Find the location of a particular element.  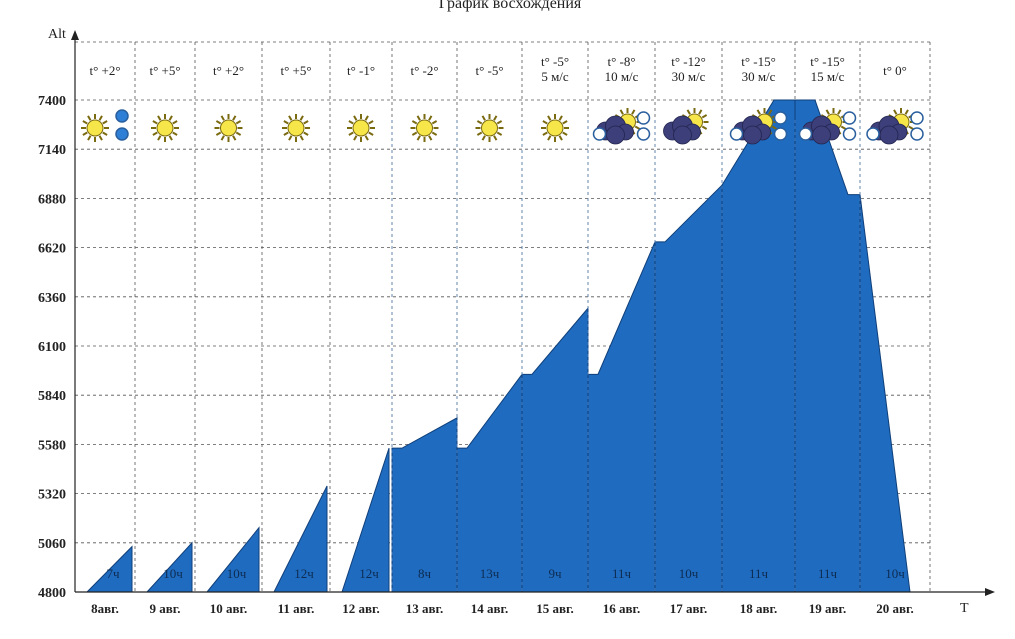

rain-drop-icon is located at coordinates (122, 116).